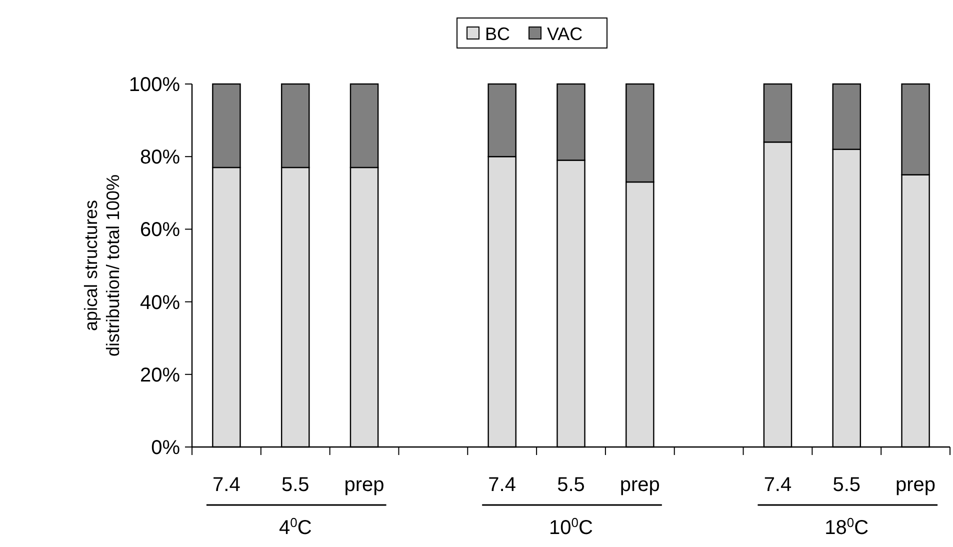  Describe the element at coordinates (160, 375) in the screenshot. I see `y-tick-label: 20%` at that location.